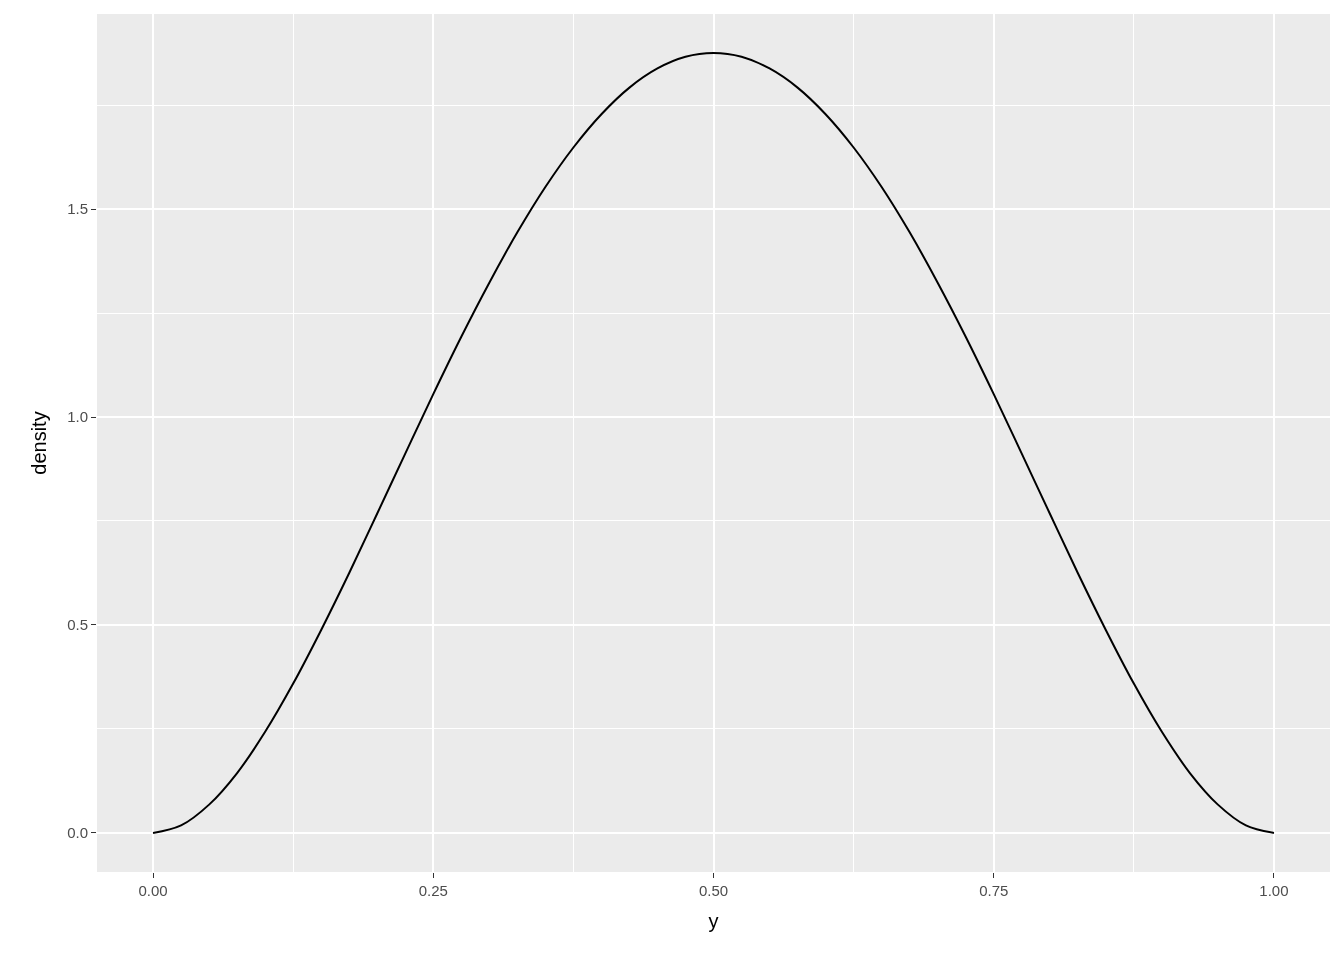  What do you see at coordinates (77, 209) in the screenshot?
I see `y-tick-label: 1.5` at bounding box center [77, 209].